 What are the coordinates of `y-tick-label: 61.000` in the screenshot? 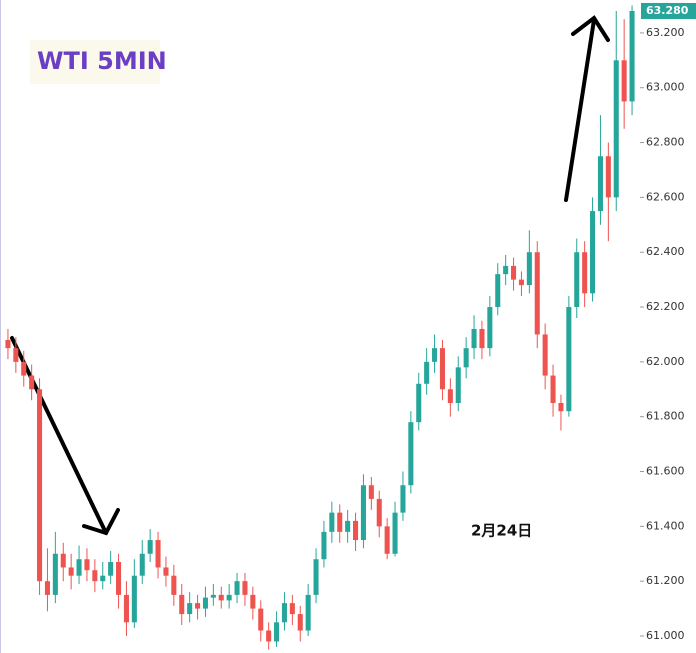 It's located at (665, 635).